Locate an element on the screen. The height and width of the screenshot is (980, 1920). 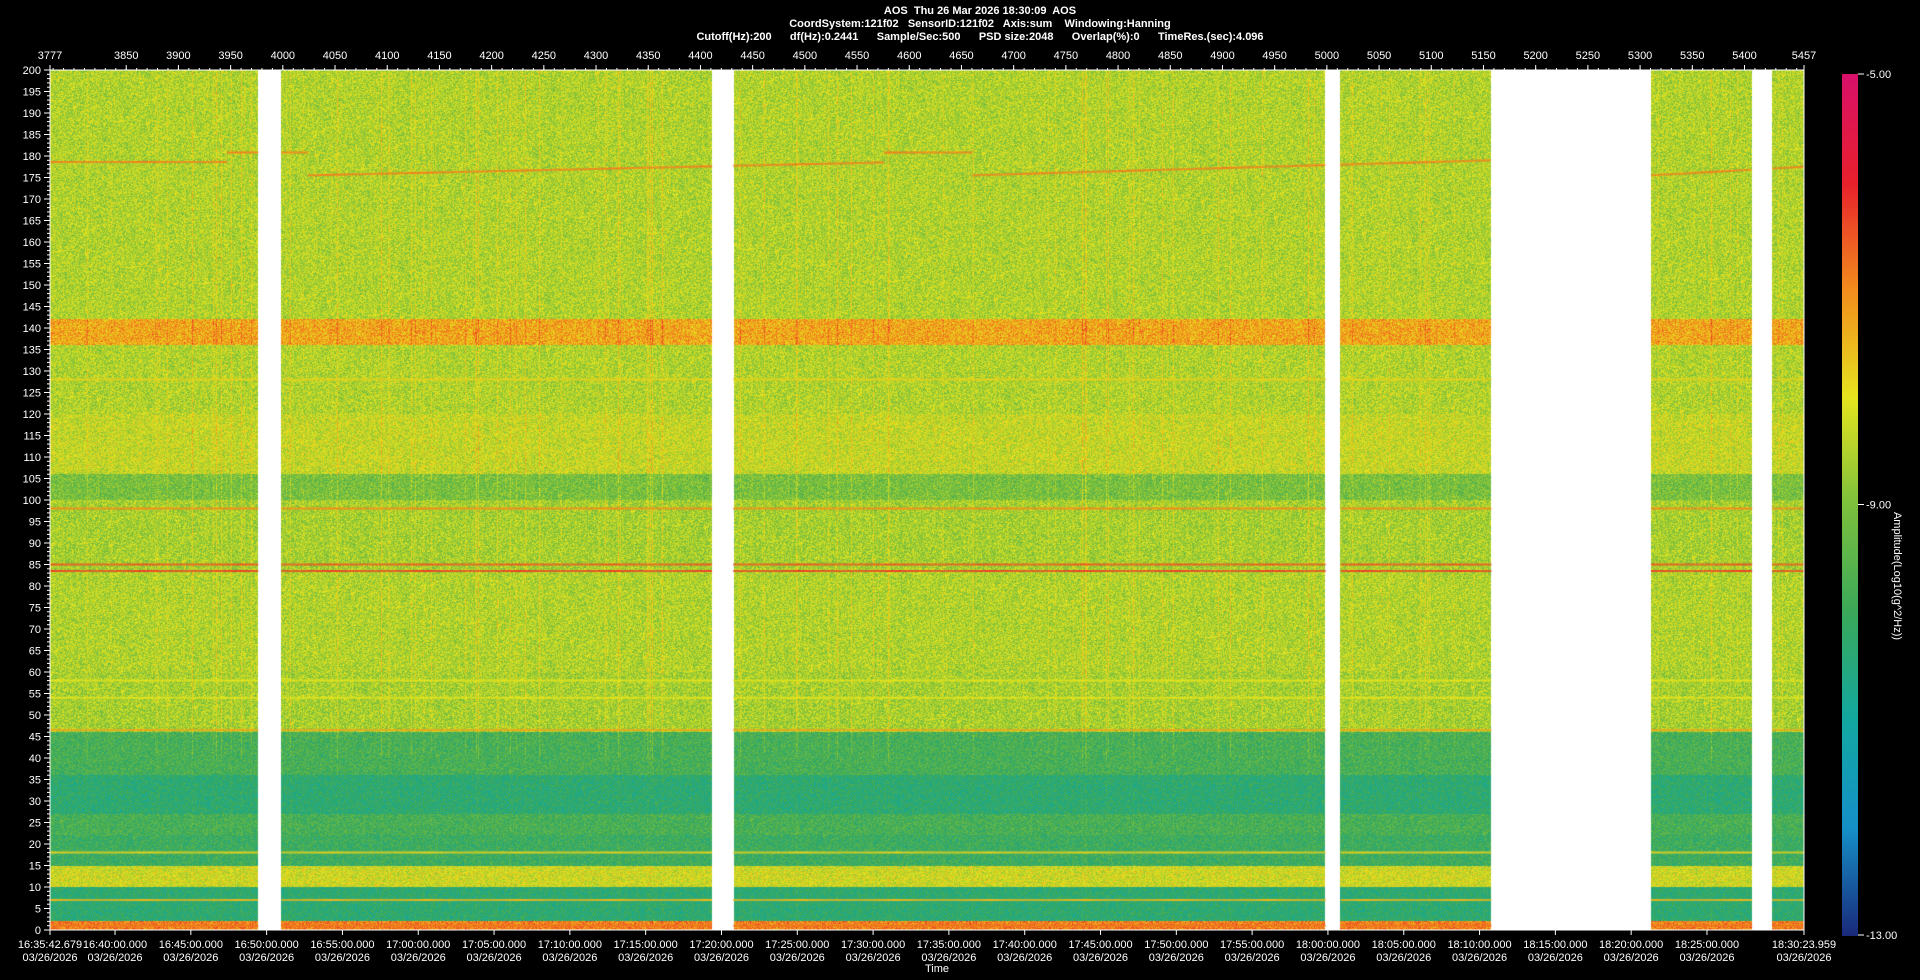
y-tick-label: 185 is located at coordinates (32, 136).